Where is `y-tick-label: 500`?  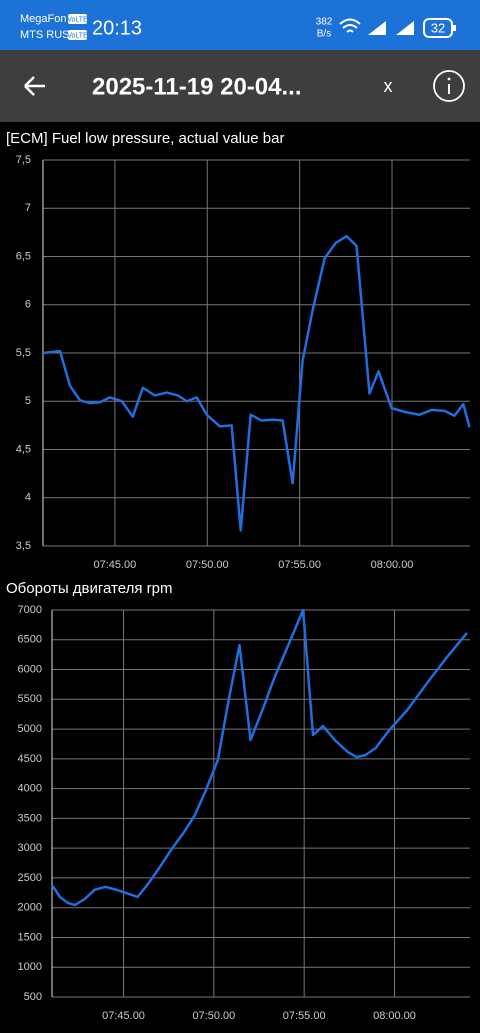
y-tick-label: 500 is located at coordinates (33, 997).